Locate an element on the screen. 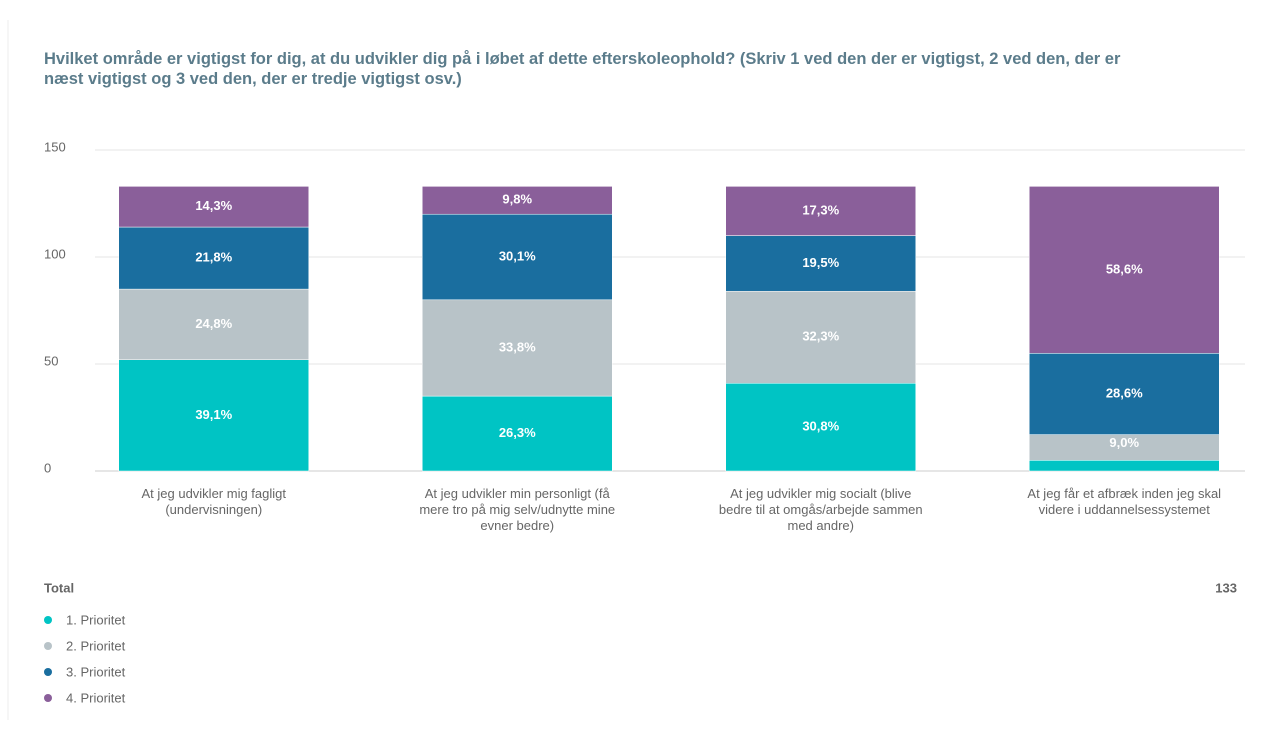  value-label: 30,8% is located at coordinates (820, 426).